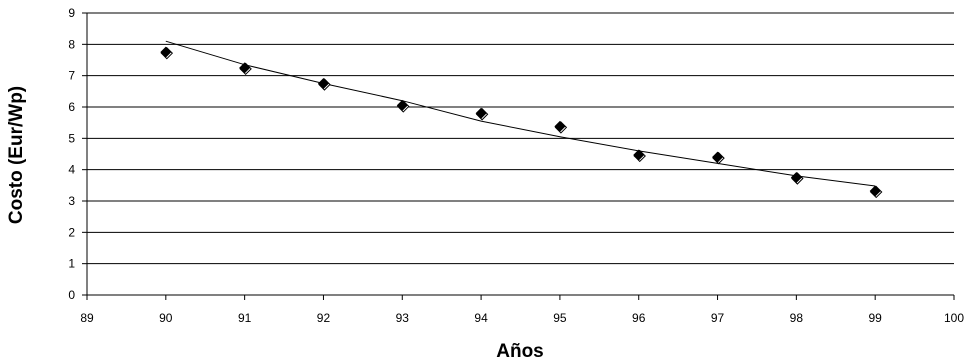  Describe the element at coordinates (71, 107) in the screenshot. I see `y-tick-label: 6` at that location.